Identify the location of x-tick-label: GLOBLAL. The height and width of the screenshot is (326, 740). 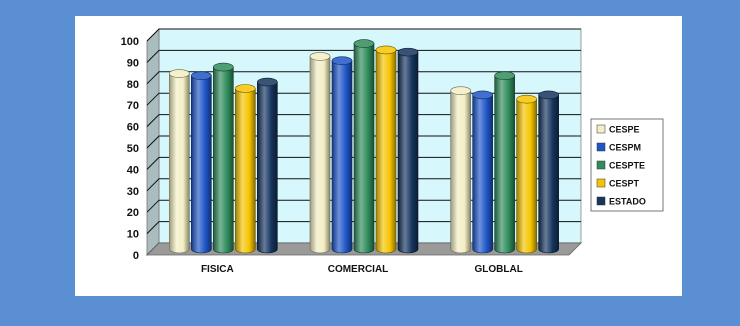
(499, 269).